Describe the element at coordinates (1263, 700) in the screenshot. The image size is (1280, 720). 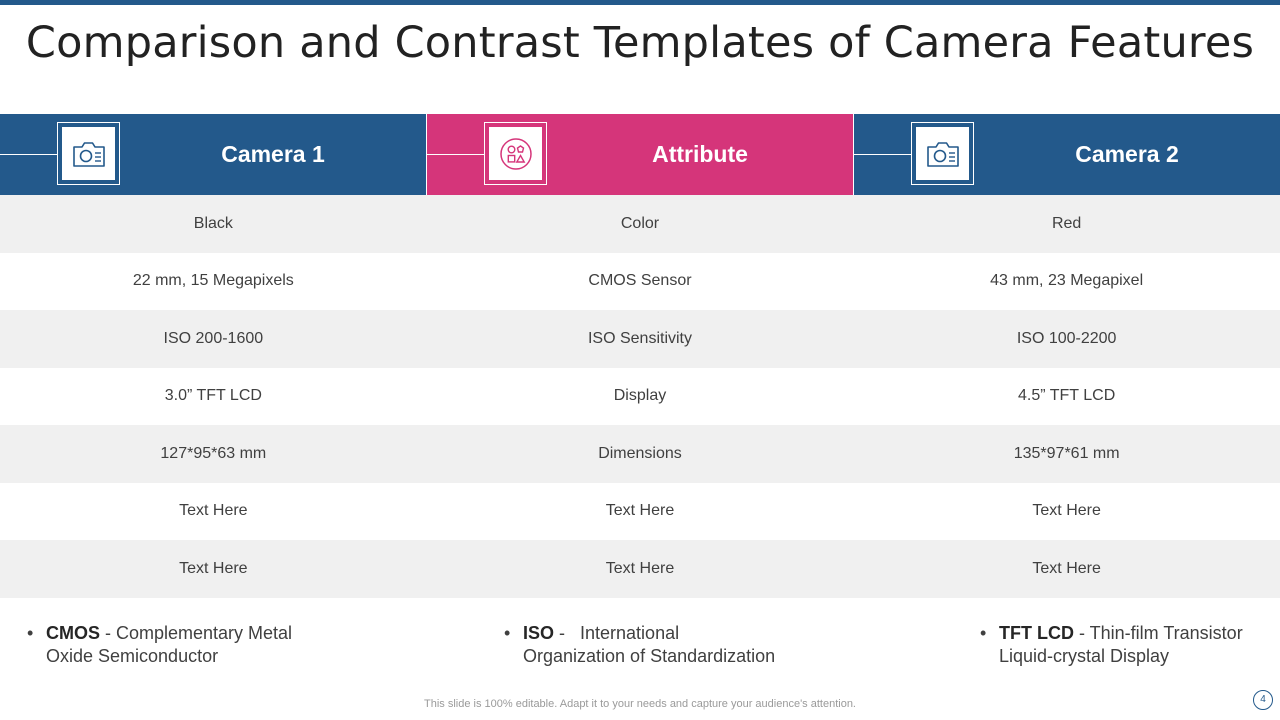
I see `page-number: 4` at that location.